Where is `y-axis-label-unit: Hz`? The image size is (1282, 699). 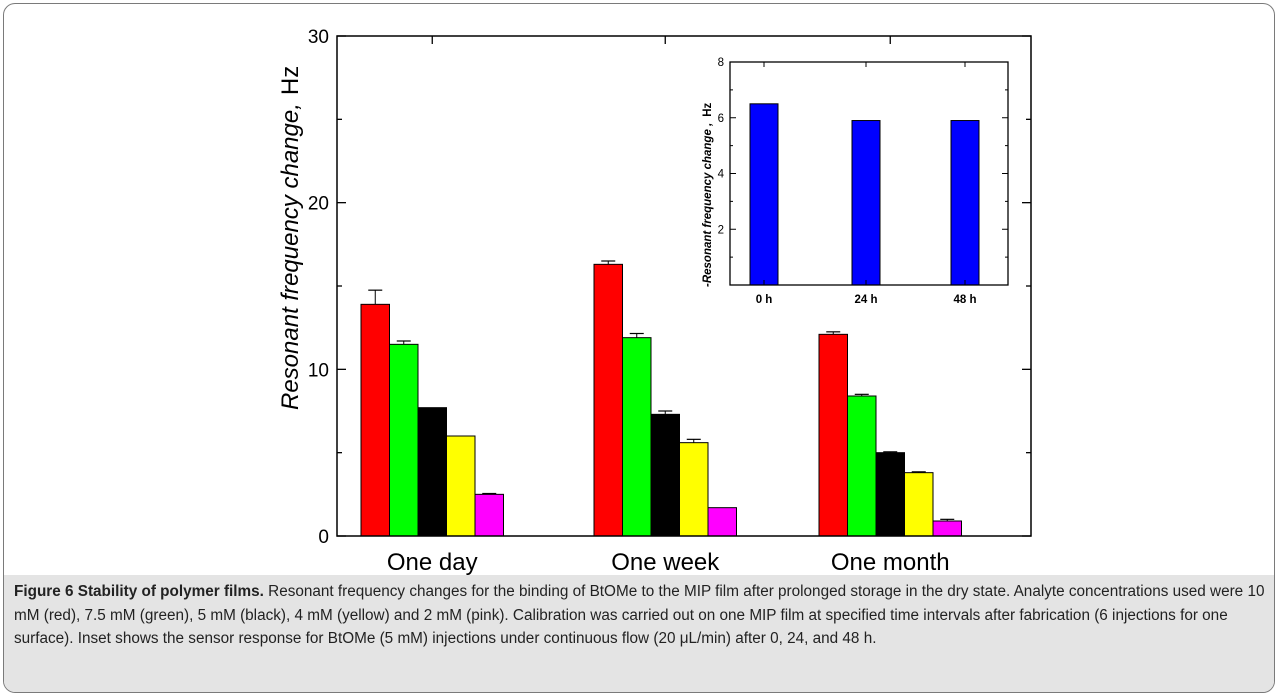 y-axis-label-unit: Hz is located at coordinates (290, 80).